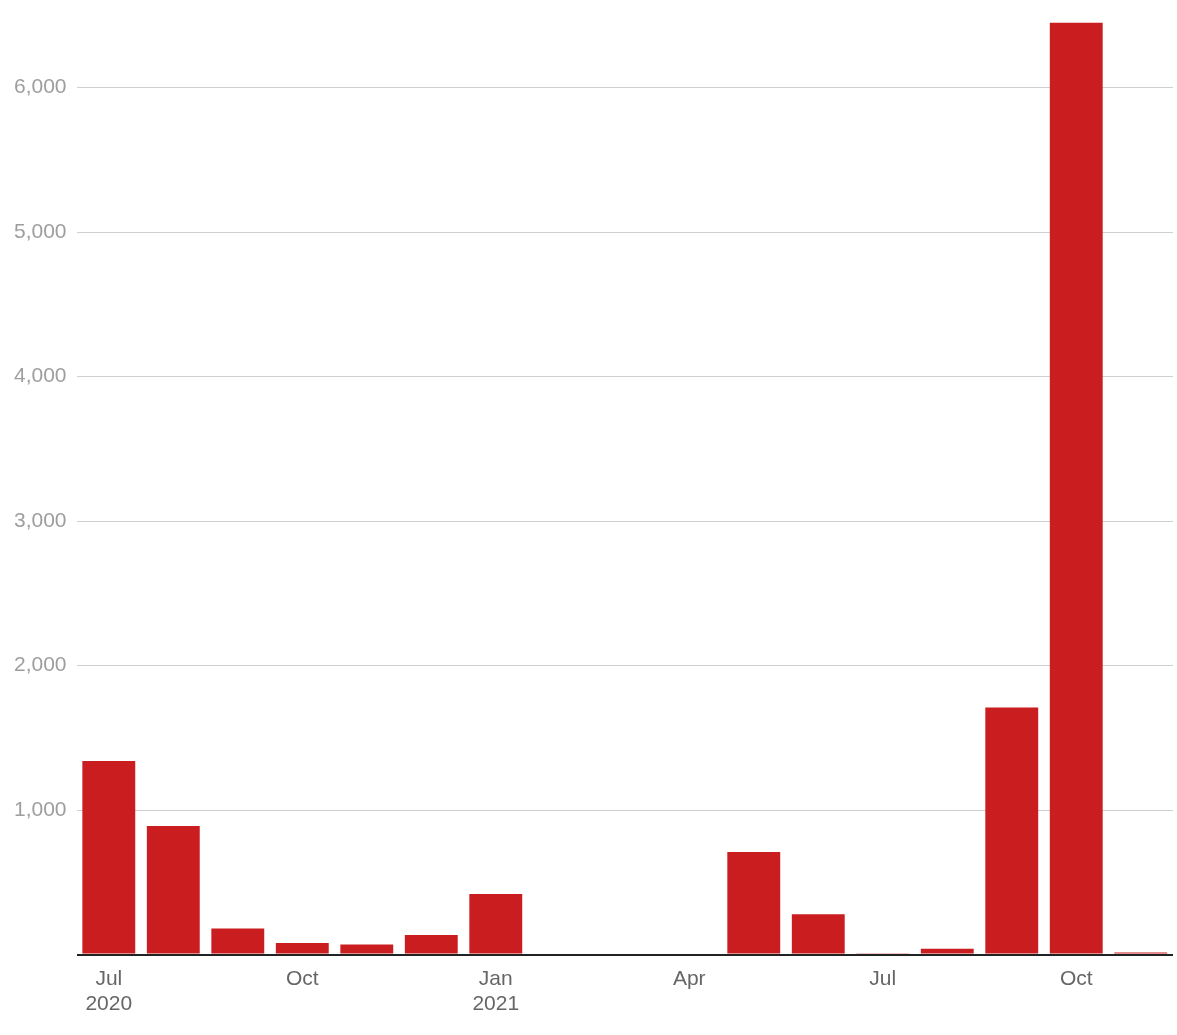 The height and width of the screenshot is (1035, 1177). What do you see at coordinates (40, 375) in the screenshot?
I see `y-tick-label: 4,000` at bounding box center [40, 375].